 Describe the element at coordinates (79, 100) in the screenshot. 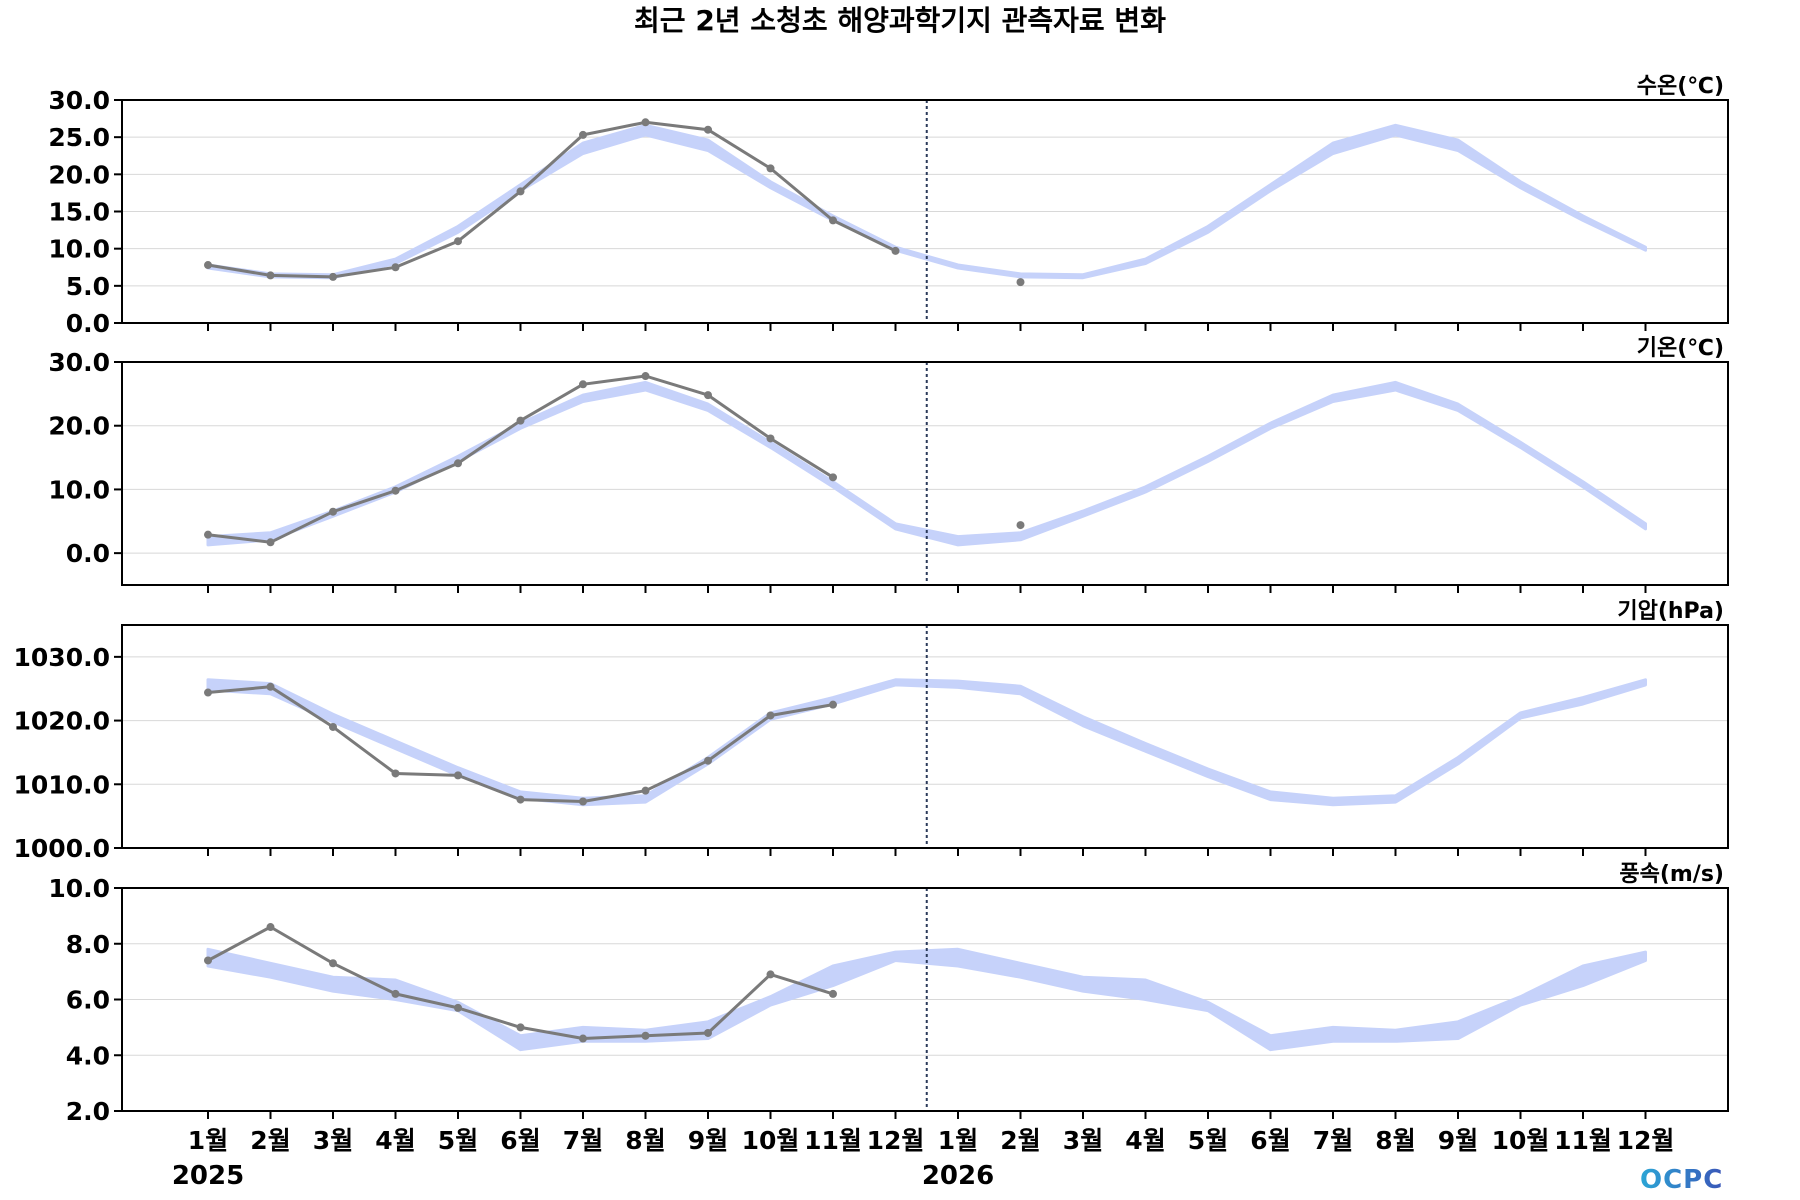

I see `y-tick-label: 30.0` at that location.